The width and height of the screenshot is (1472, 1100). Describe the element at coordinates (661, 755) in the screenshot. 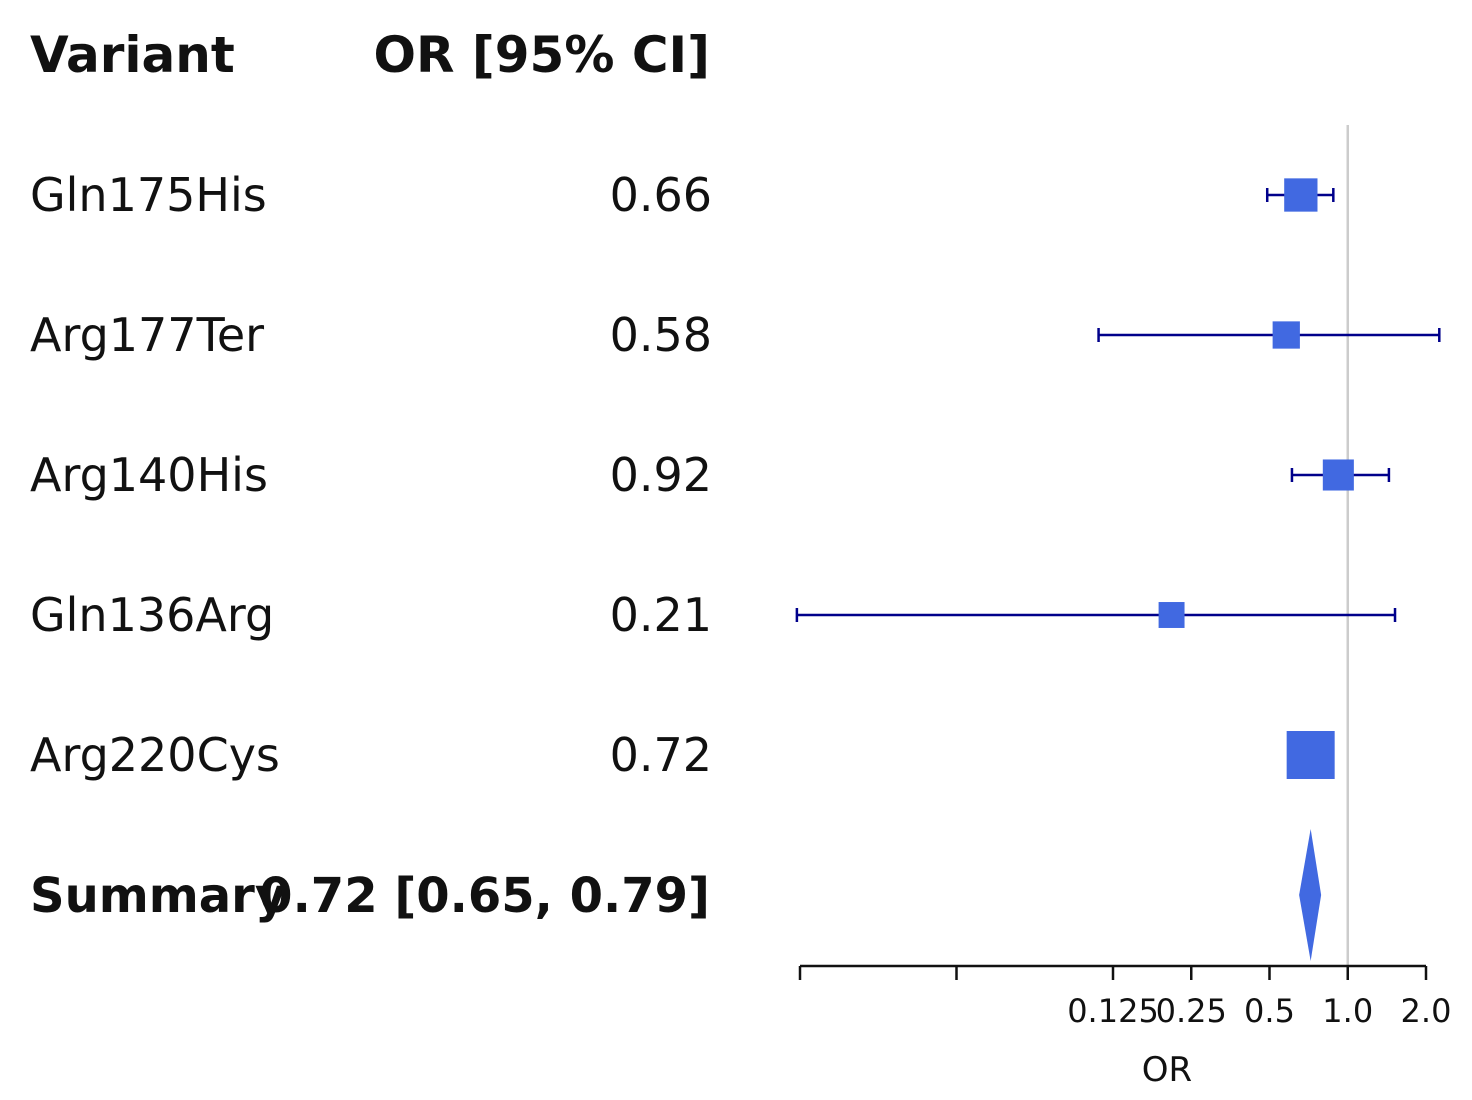

I see `or-value: 0.72` at that location.